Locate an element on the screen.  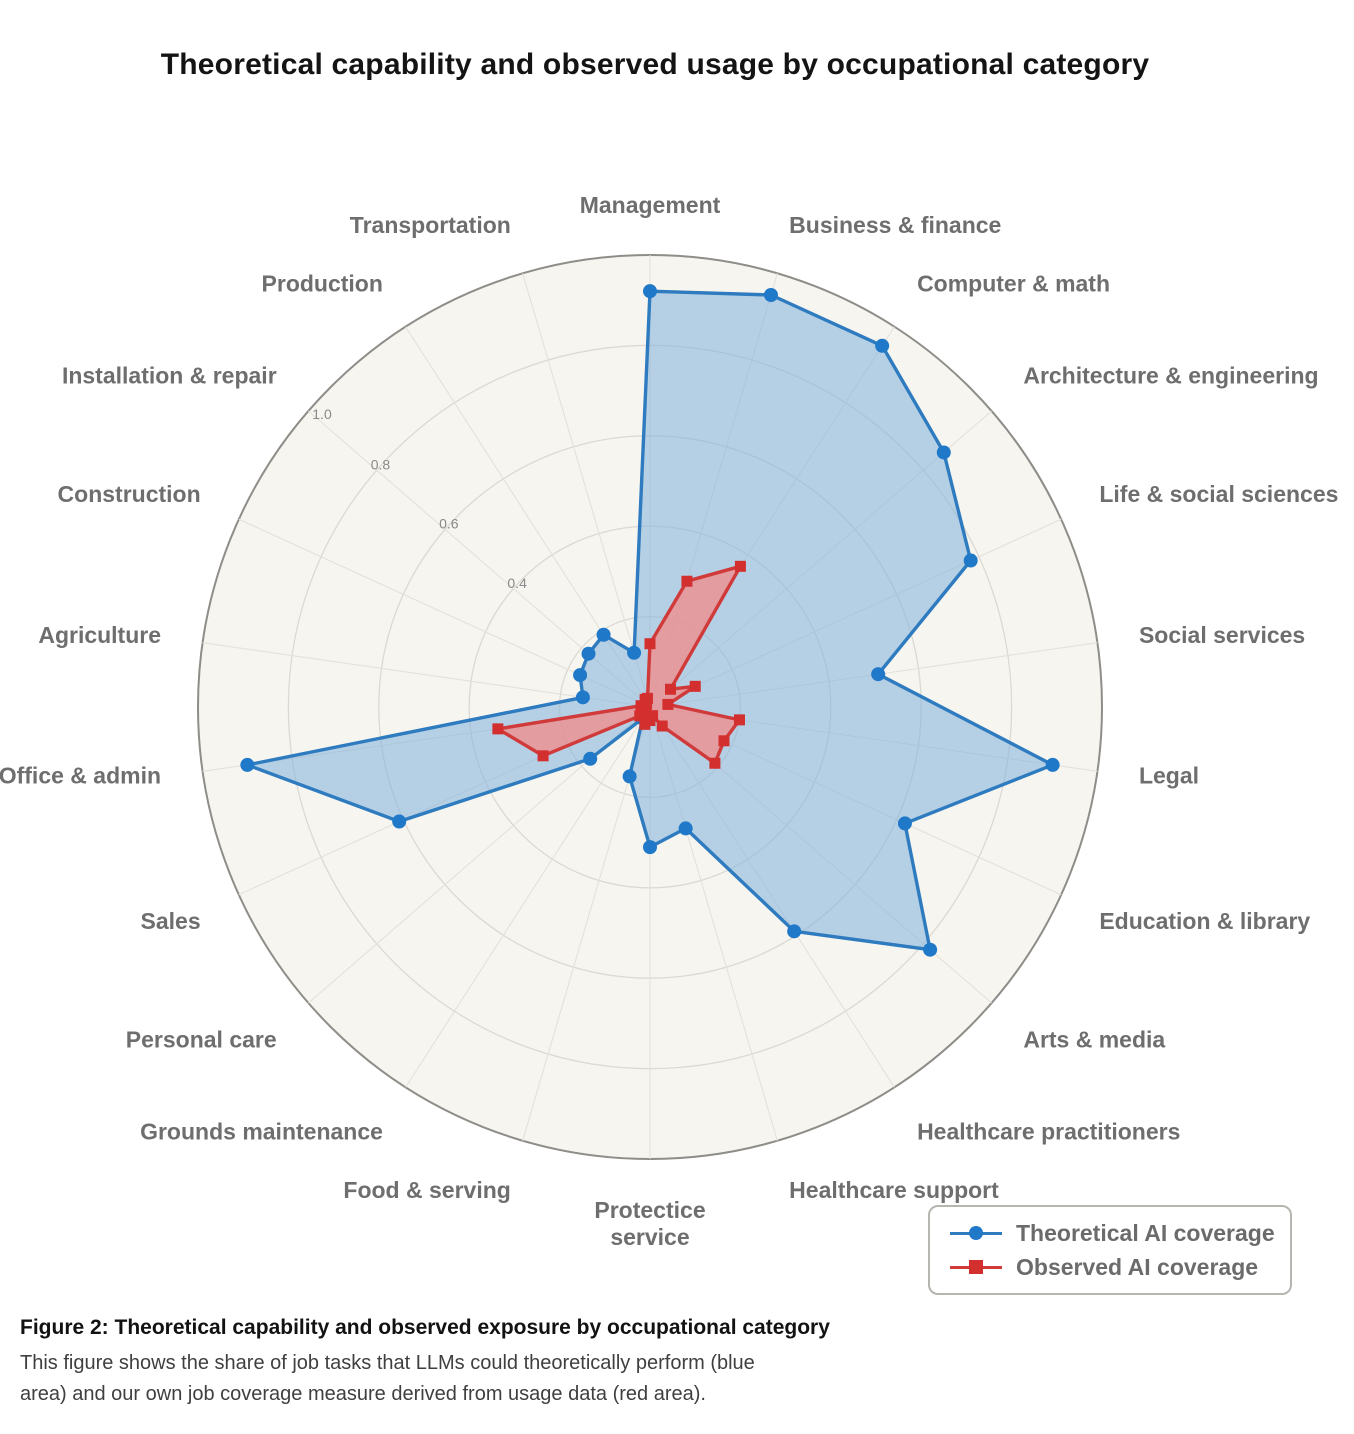
axis-label-arts-media: Arts & media is located at coordinates (1094, 1039).